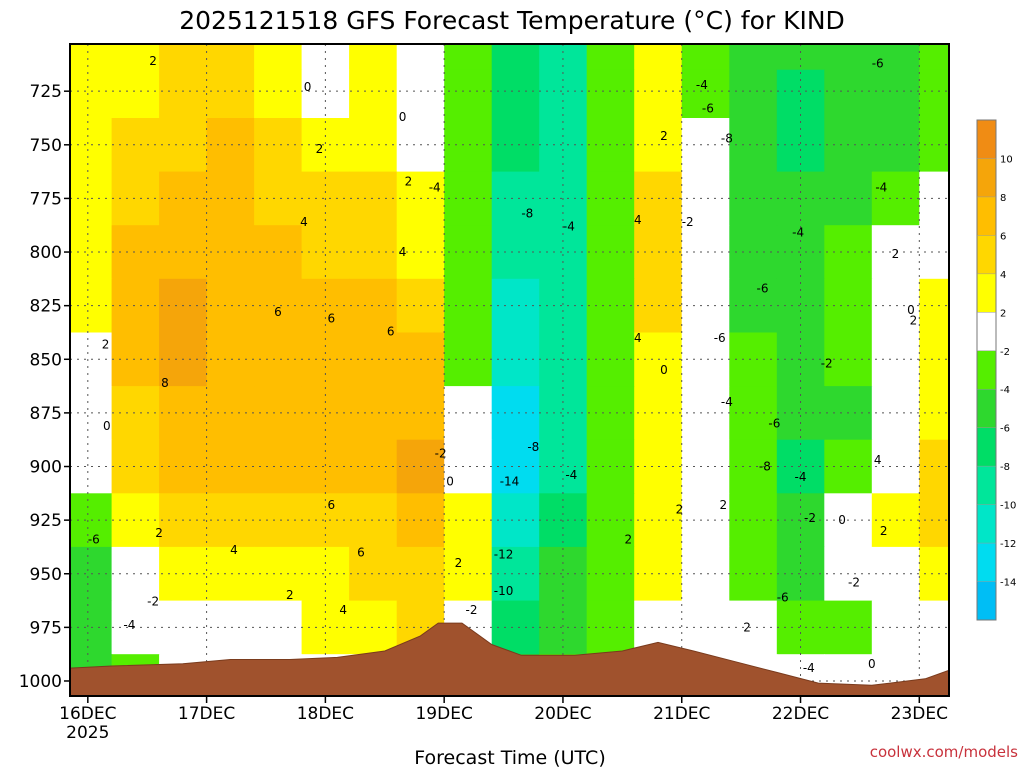  I want to click on colorbar-label: -8, so click(1005, 467).